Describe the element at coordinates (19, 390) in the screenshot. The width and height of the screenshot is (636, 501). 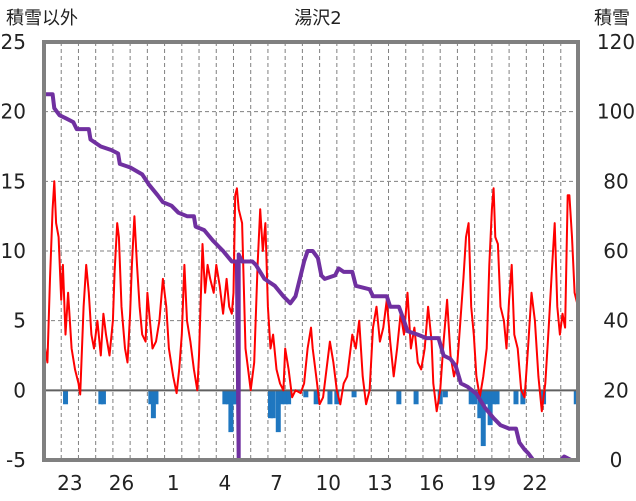
I see `left-tick-label: 0` at that location.